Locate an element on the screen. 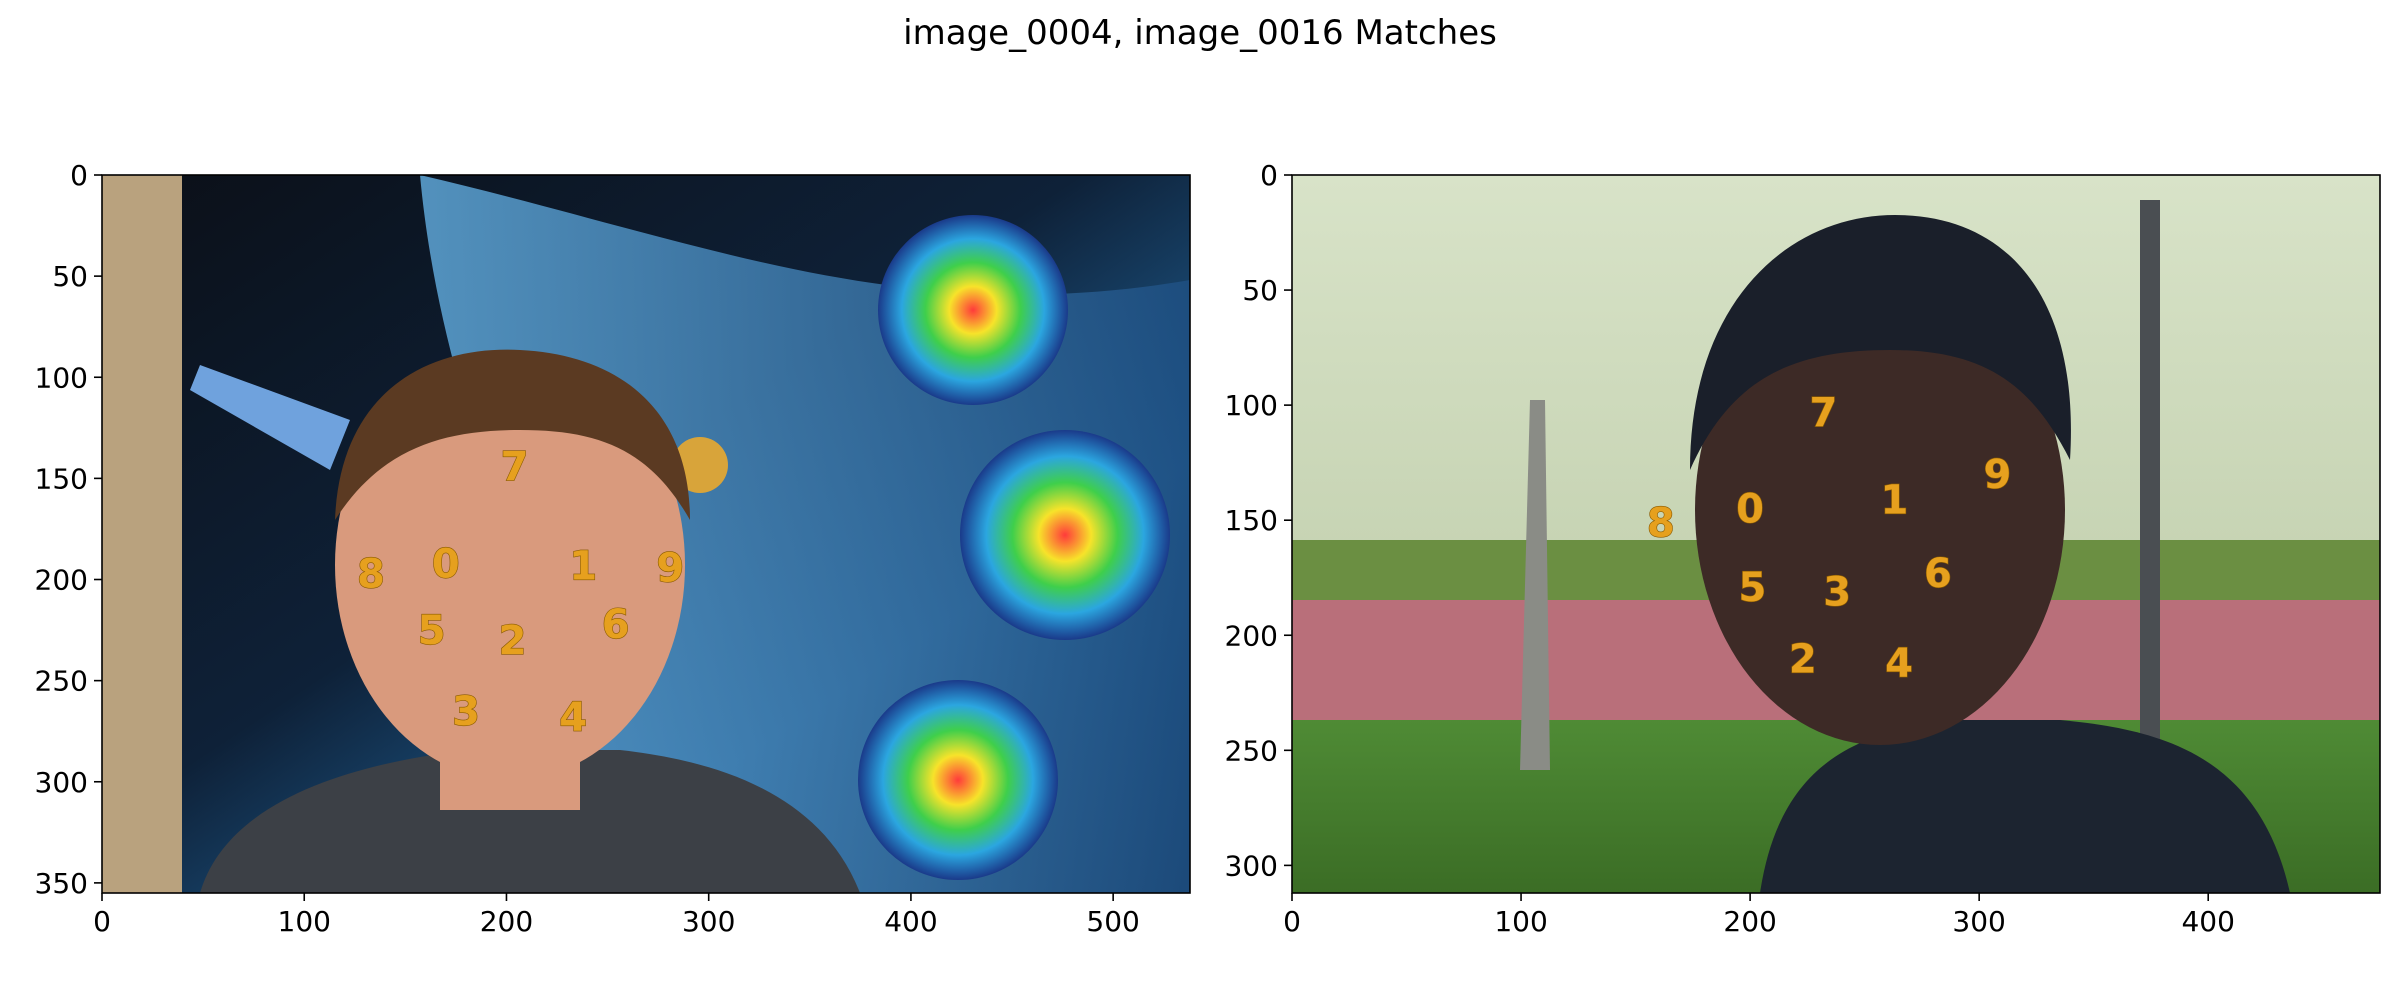  right-keypoint-2: 2 is located at coordinates (1803, 659).